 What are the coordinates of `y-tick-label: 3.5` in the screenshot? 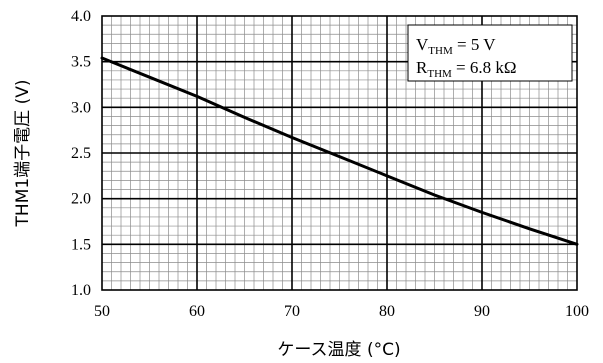 It's located at (81, 62).